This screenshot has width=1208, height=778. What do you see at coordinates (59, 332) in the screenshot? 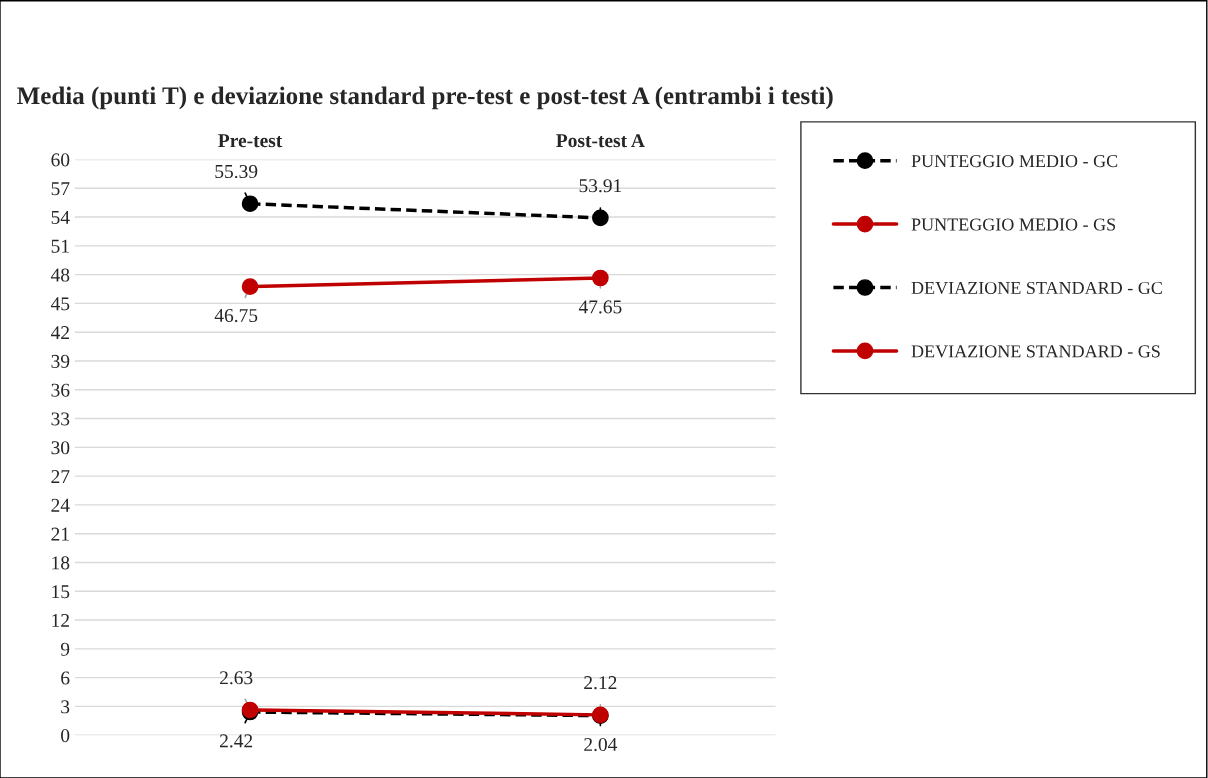
I see `y-tick-label: 42` at bounding box center [59, 332].